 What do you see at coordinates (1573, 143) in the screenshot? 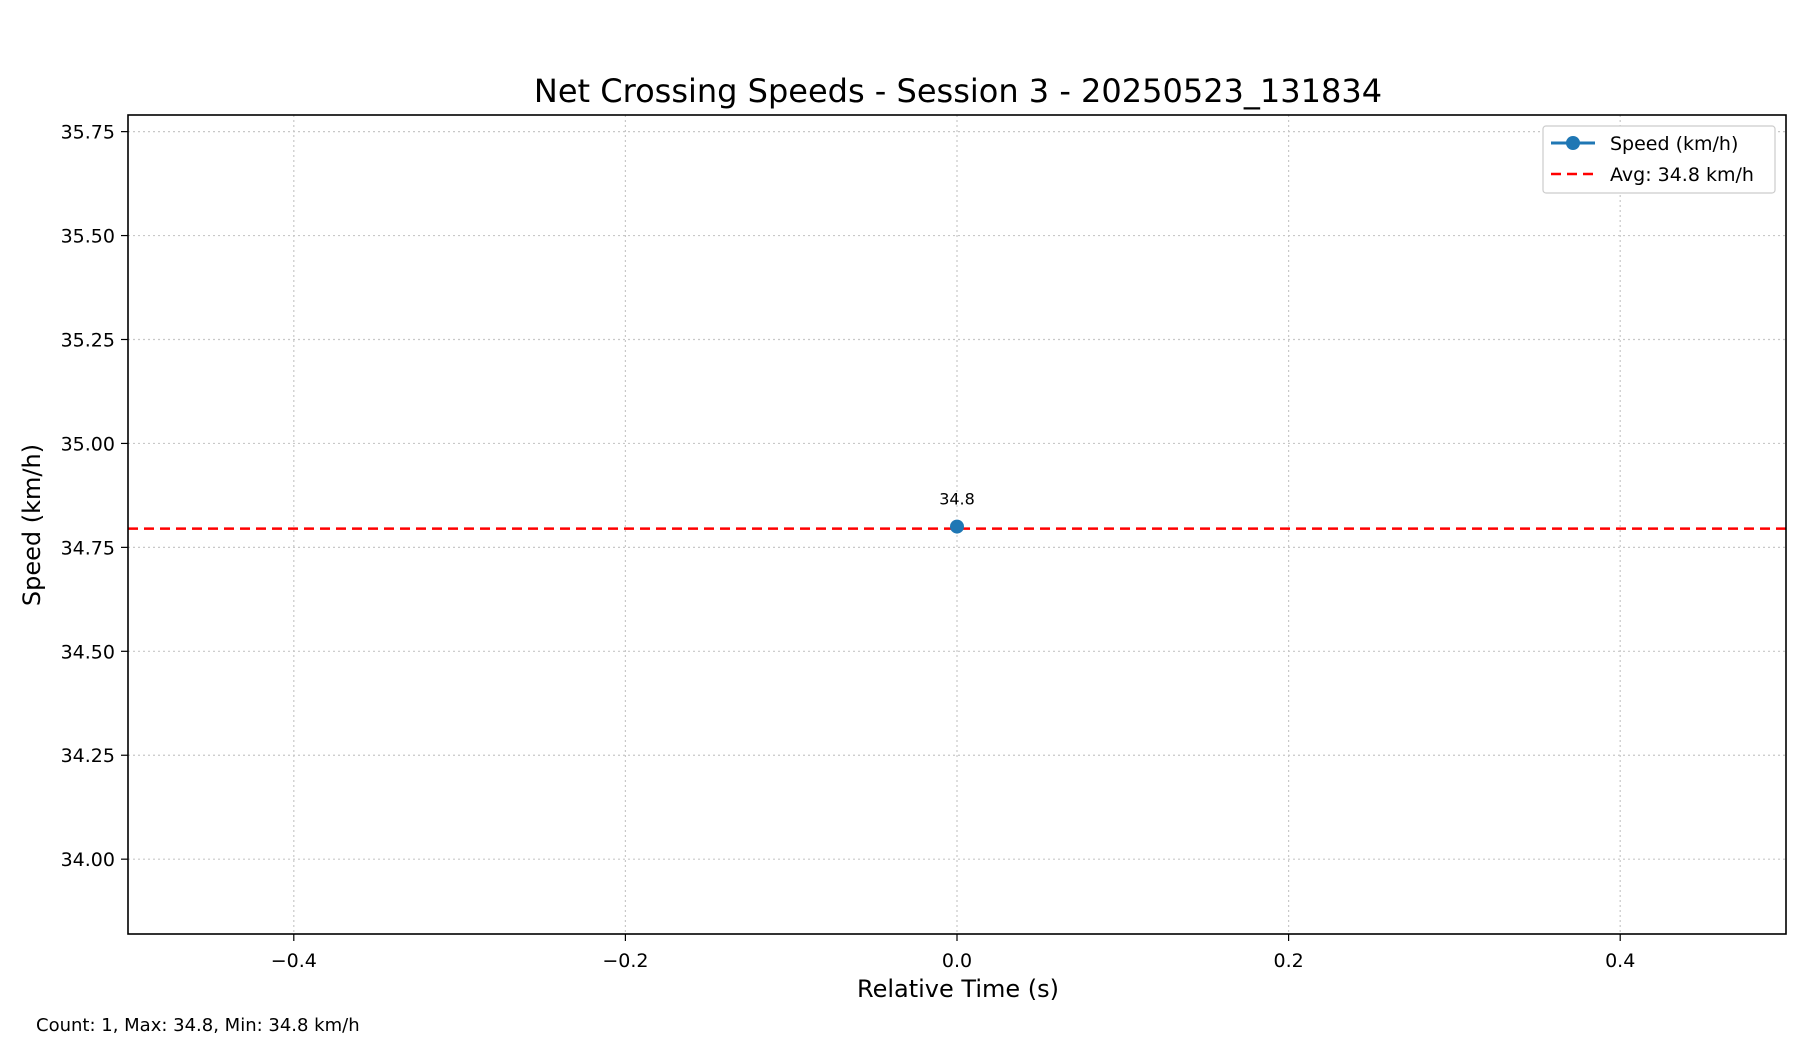
I see `legend-marker-speed` at bounding box center [1573, 143].